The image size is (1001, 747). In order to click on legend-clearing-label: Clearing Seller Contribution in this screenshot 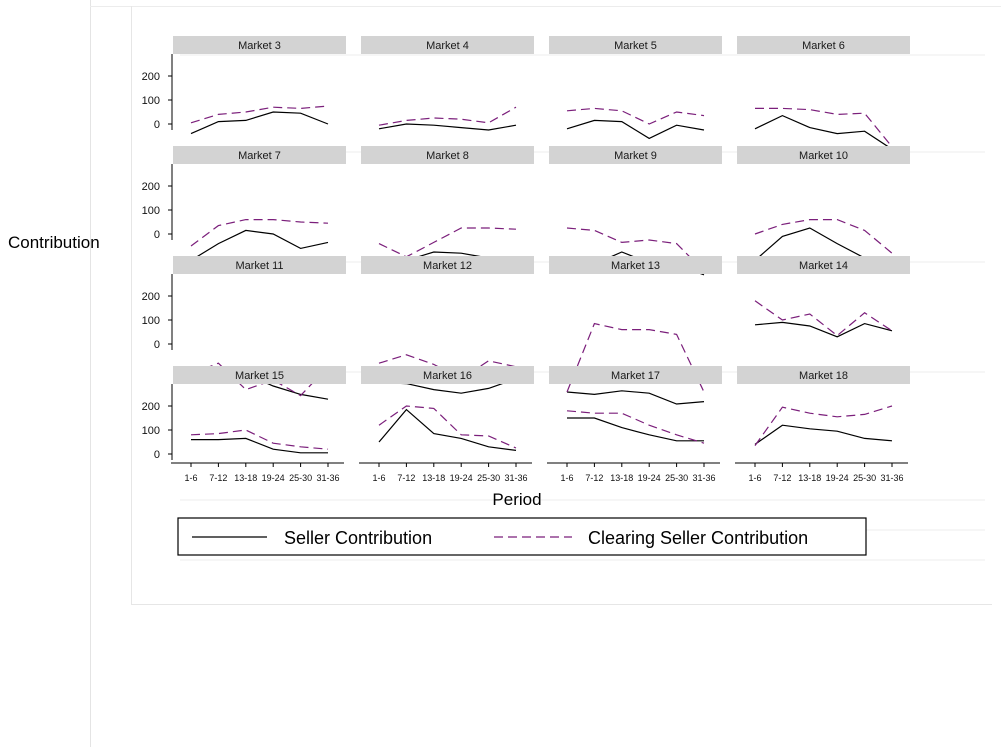, I will do `click(698, 538)`.